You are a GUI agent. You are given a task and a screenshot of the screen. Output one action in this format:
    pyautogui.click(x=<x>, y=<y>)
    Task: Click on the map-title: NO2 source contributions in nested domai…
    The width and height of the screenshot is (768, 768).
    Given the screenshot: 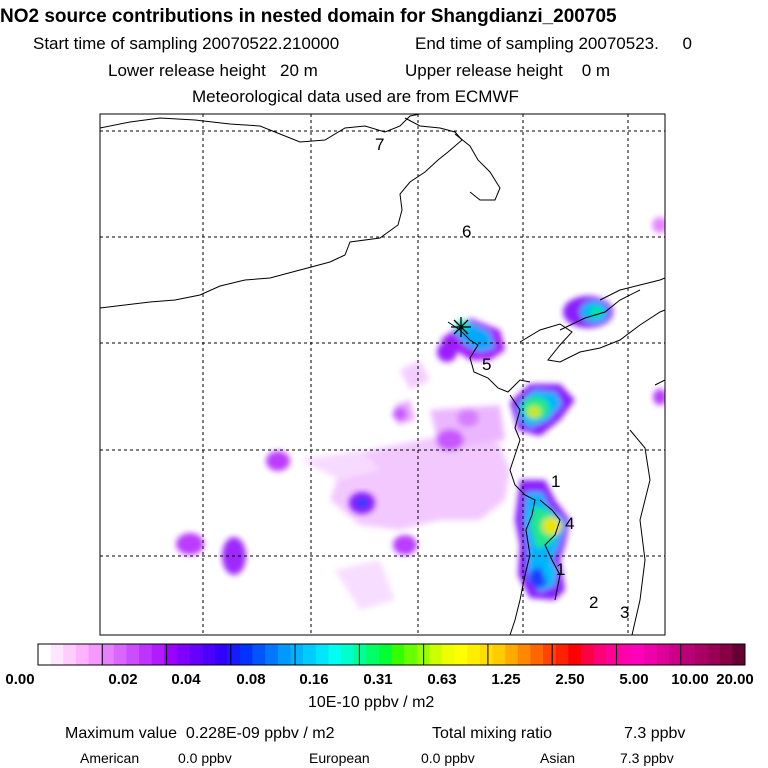 What is the action you would take?
    pyautogui.click(x=308, y=16)
    